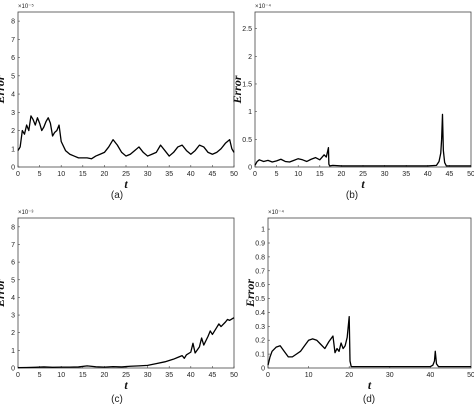 The width and height of the screenshot is (474, 408). What do you see at coordinates (352, 195) in the screenshot?
I see `panel-label: (b)` at bounding box center [352, 195].